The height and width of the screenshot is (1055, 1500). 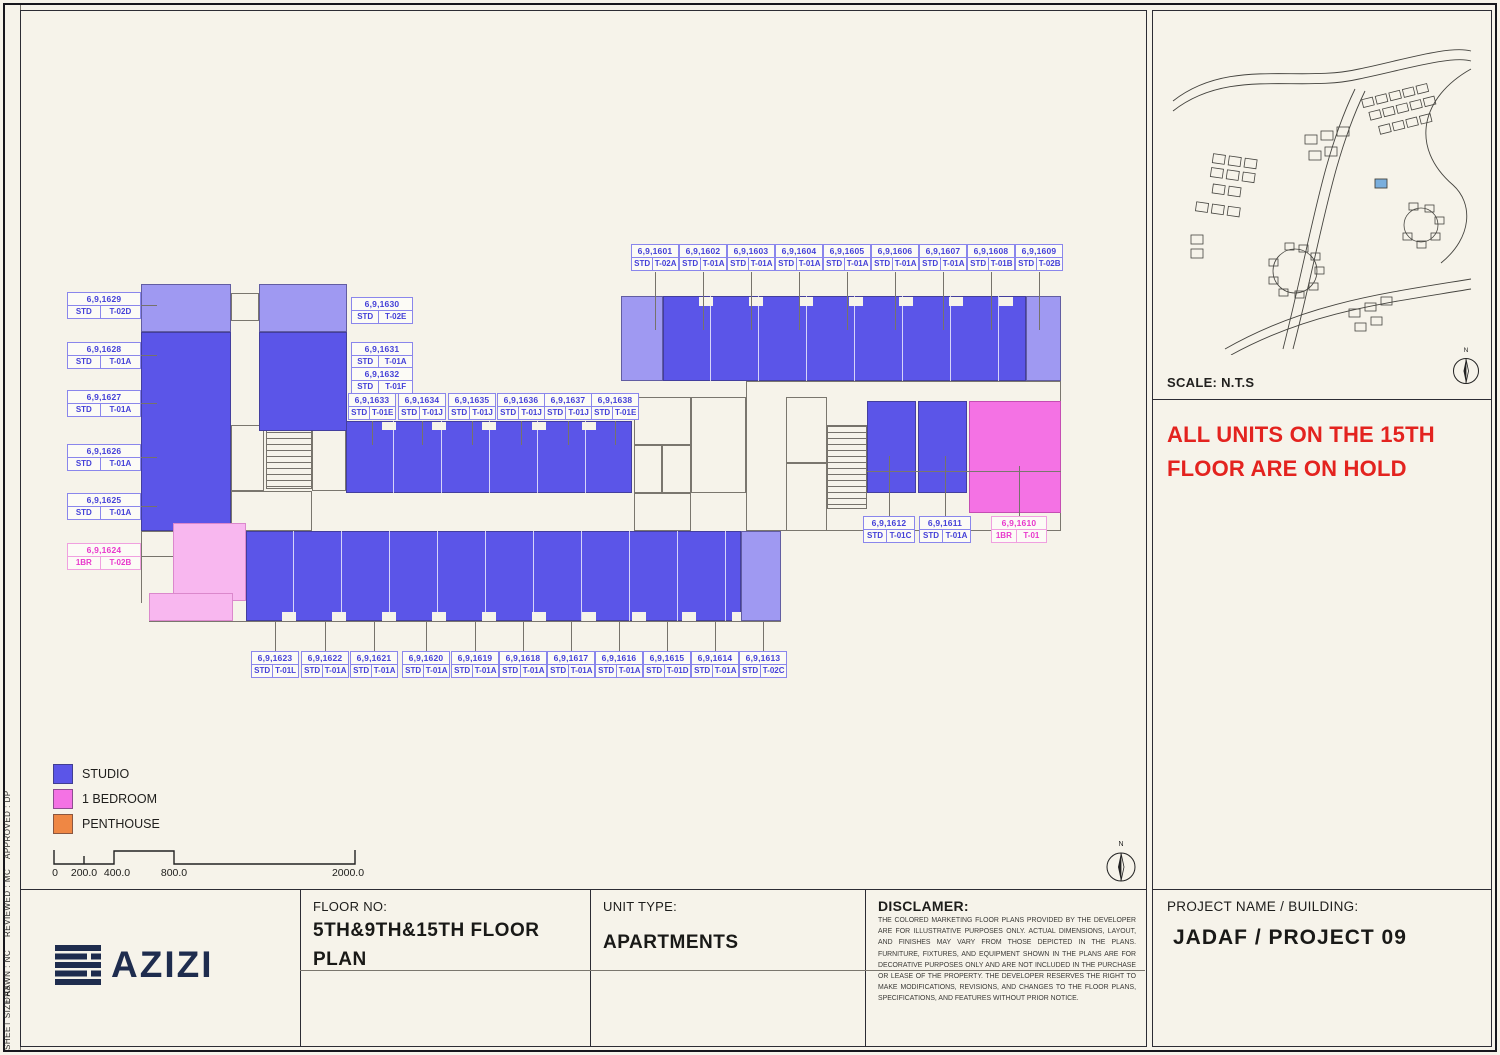 What do you see at coordinates (104, 403) in the screenshot?
I see `unit-label: 6,9,1627 STD T-01A` at bounding box center [104, 403].